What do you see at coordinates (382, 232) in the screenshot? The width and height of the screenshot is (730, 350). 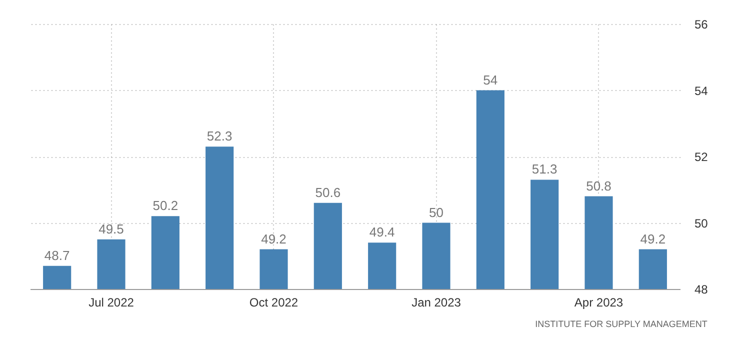 I see `data-label: 49.4` at bounding box center [382, 232].